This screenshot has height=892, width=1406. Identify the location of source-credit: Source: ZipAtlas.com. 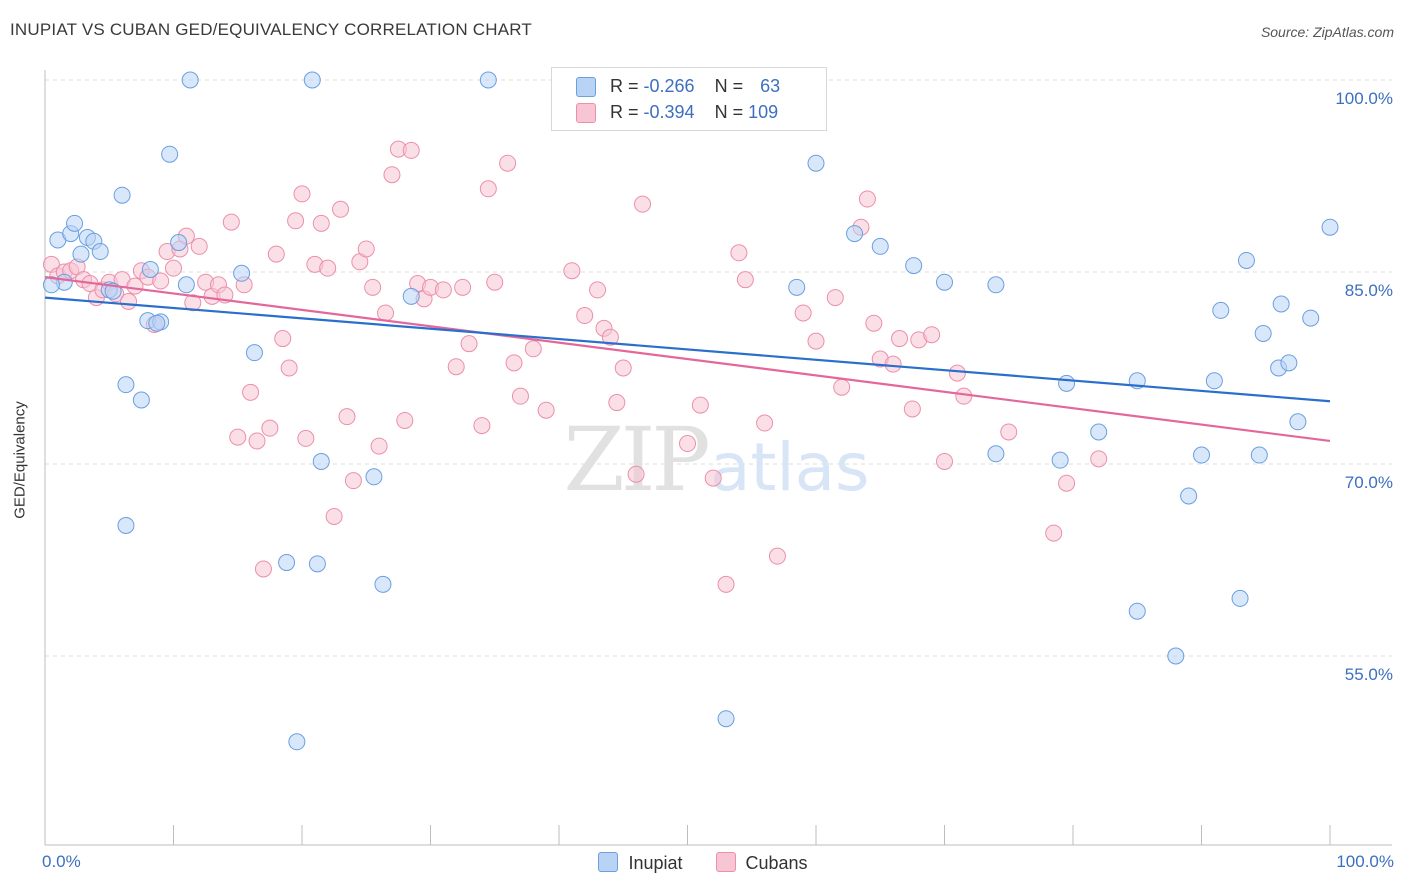
(1327, 32).